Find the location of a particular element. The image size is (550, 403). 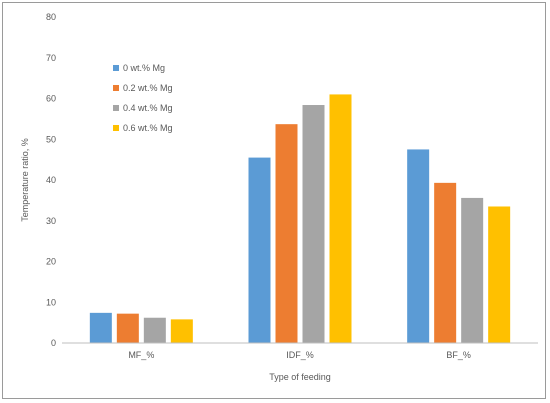

y-tick-label: 80 is located at coordinates (51, 17).